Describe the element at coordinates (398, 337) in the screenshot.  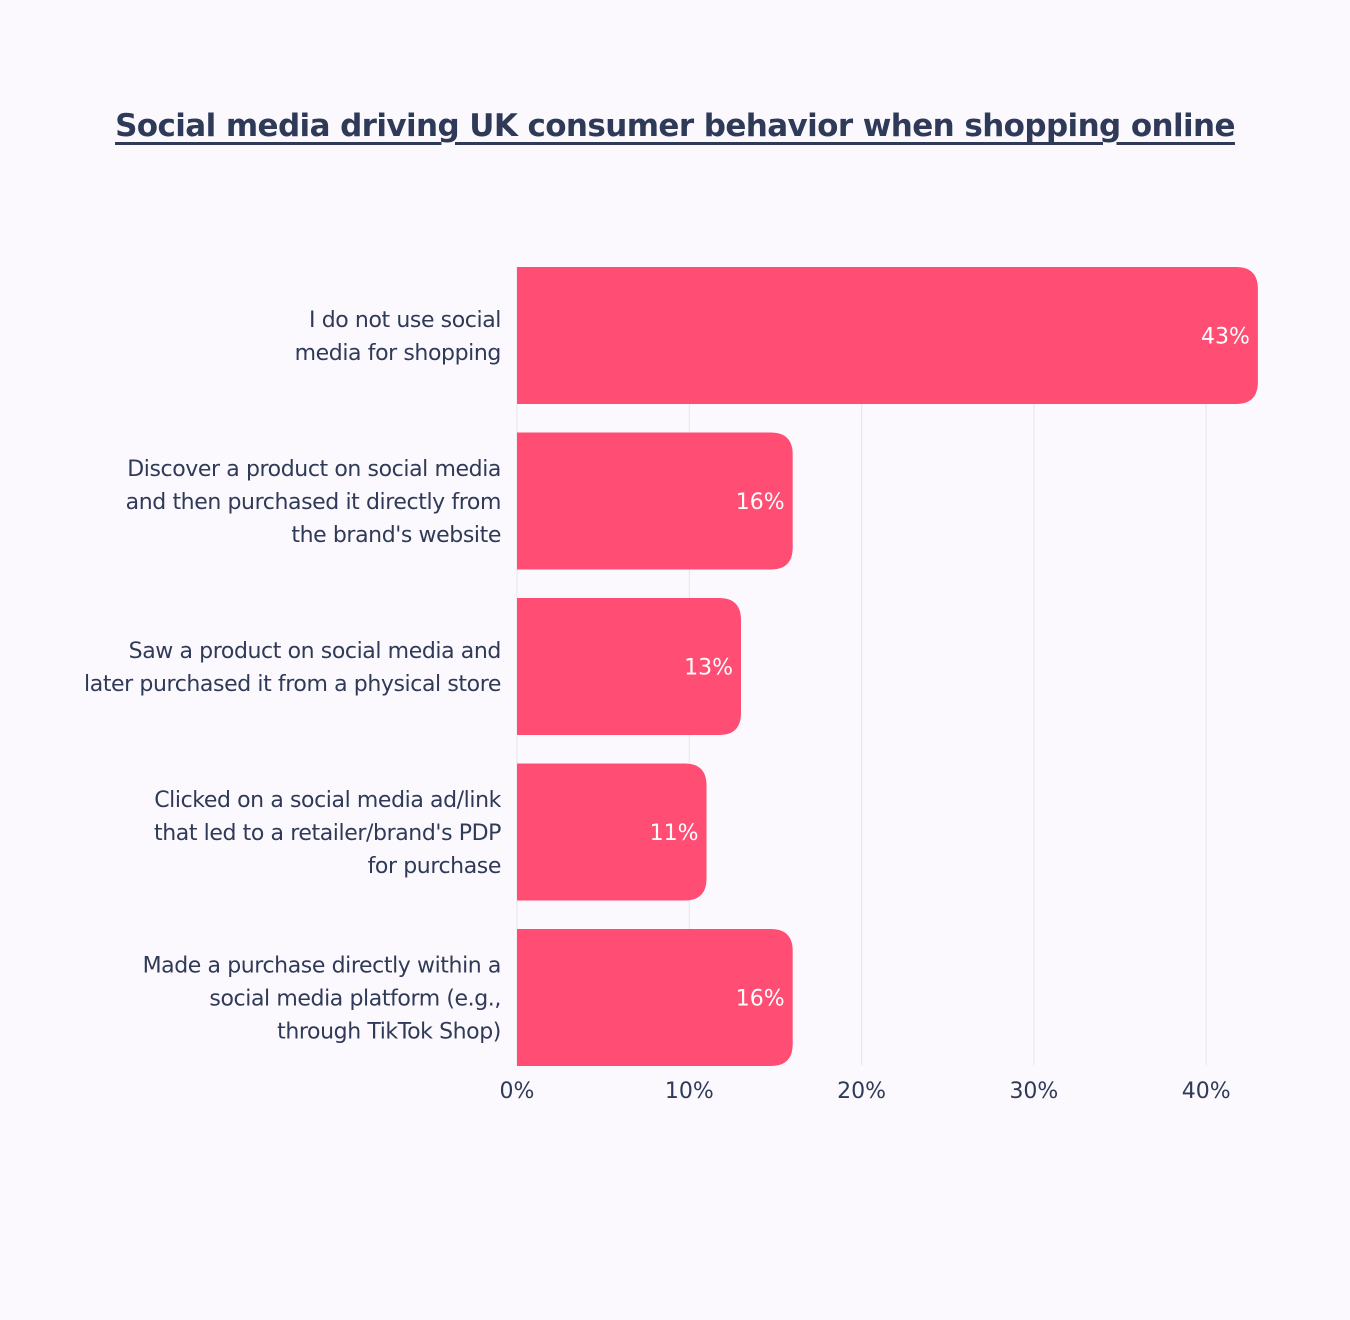
I see `category-label-0: I do not use social media for shopping` at that location.